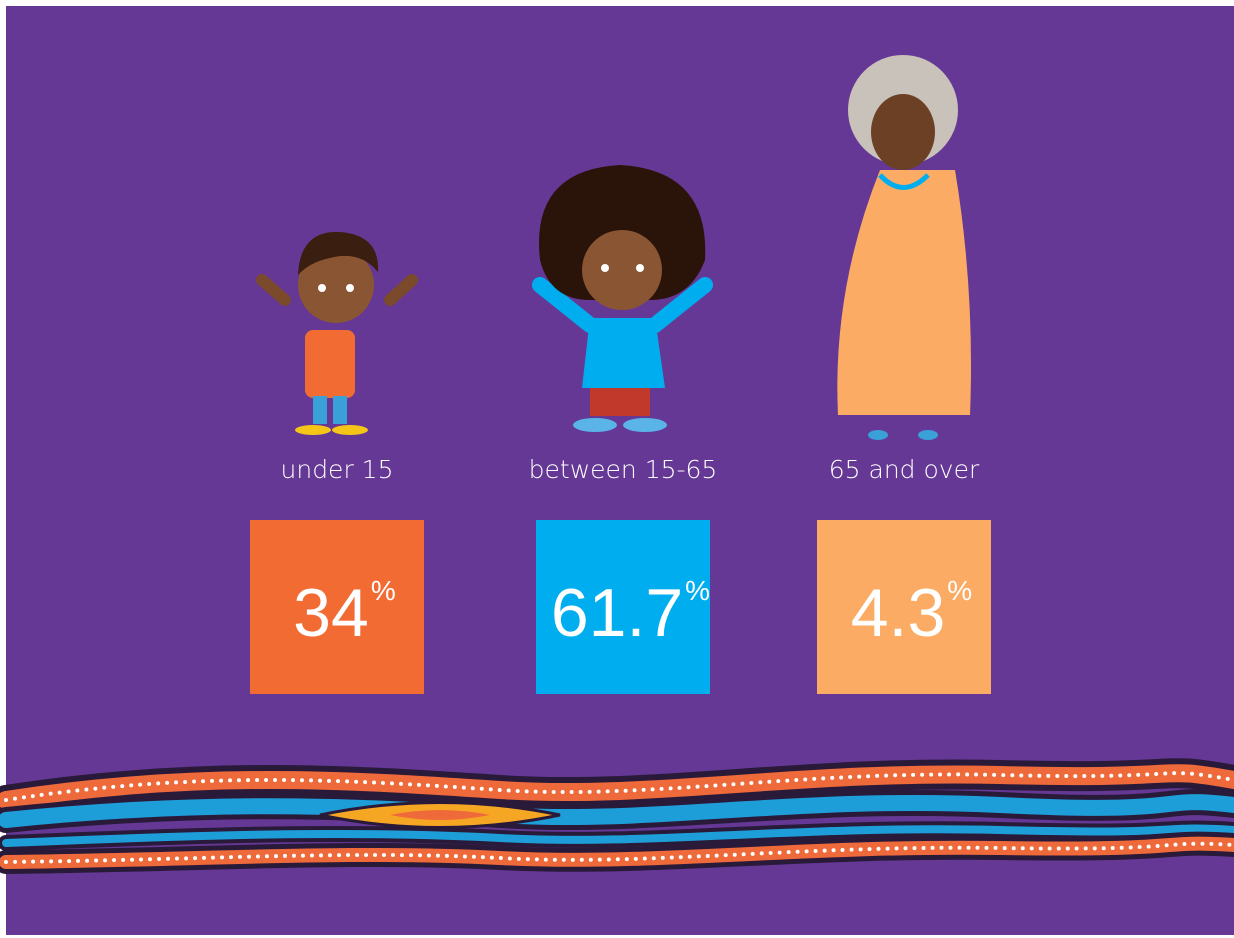 This screenshot has width=1234, height=938. What do you see at coordinates (904, 469) in the screenshot?
I see `age-label: 65 and over` at bounding box center [904, 469].